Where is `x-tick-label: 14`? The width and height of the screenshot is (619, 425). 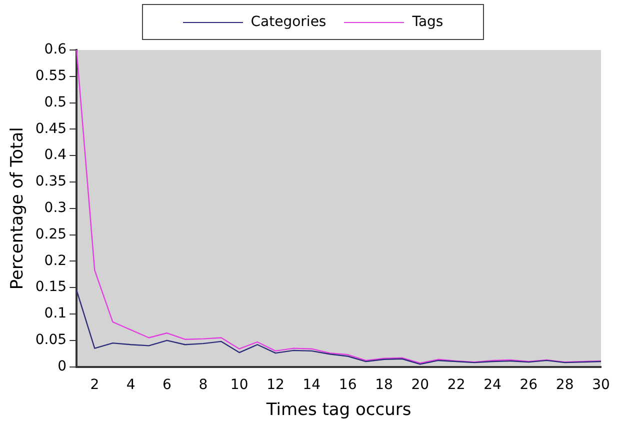 x-tick-label: 14 is located at coordinates (311, 384).